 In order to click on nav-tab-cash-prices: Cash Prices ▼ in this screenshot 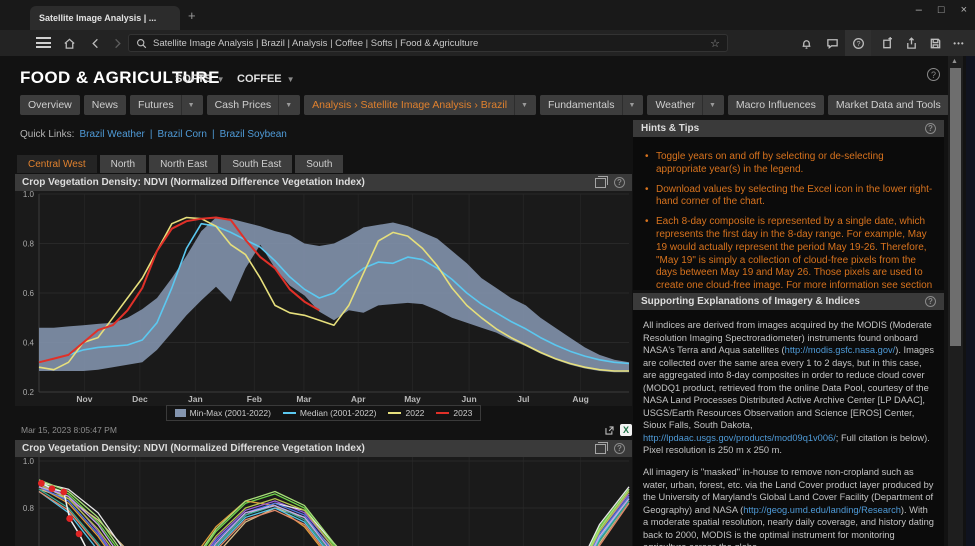, I will do `click(253, 105)`.